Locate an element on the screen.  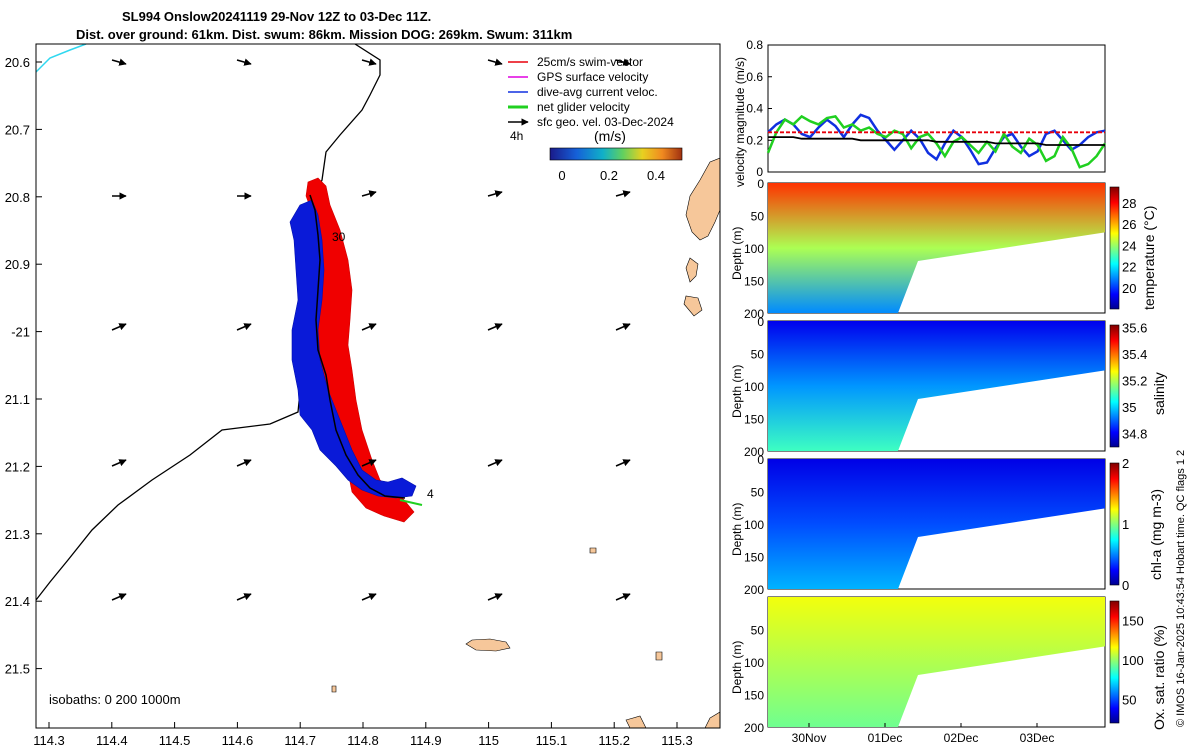
velocity-panel: 0 0.2 0.4 0.6 0.8 is located at coordinates (926, 108).